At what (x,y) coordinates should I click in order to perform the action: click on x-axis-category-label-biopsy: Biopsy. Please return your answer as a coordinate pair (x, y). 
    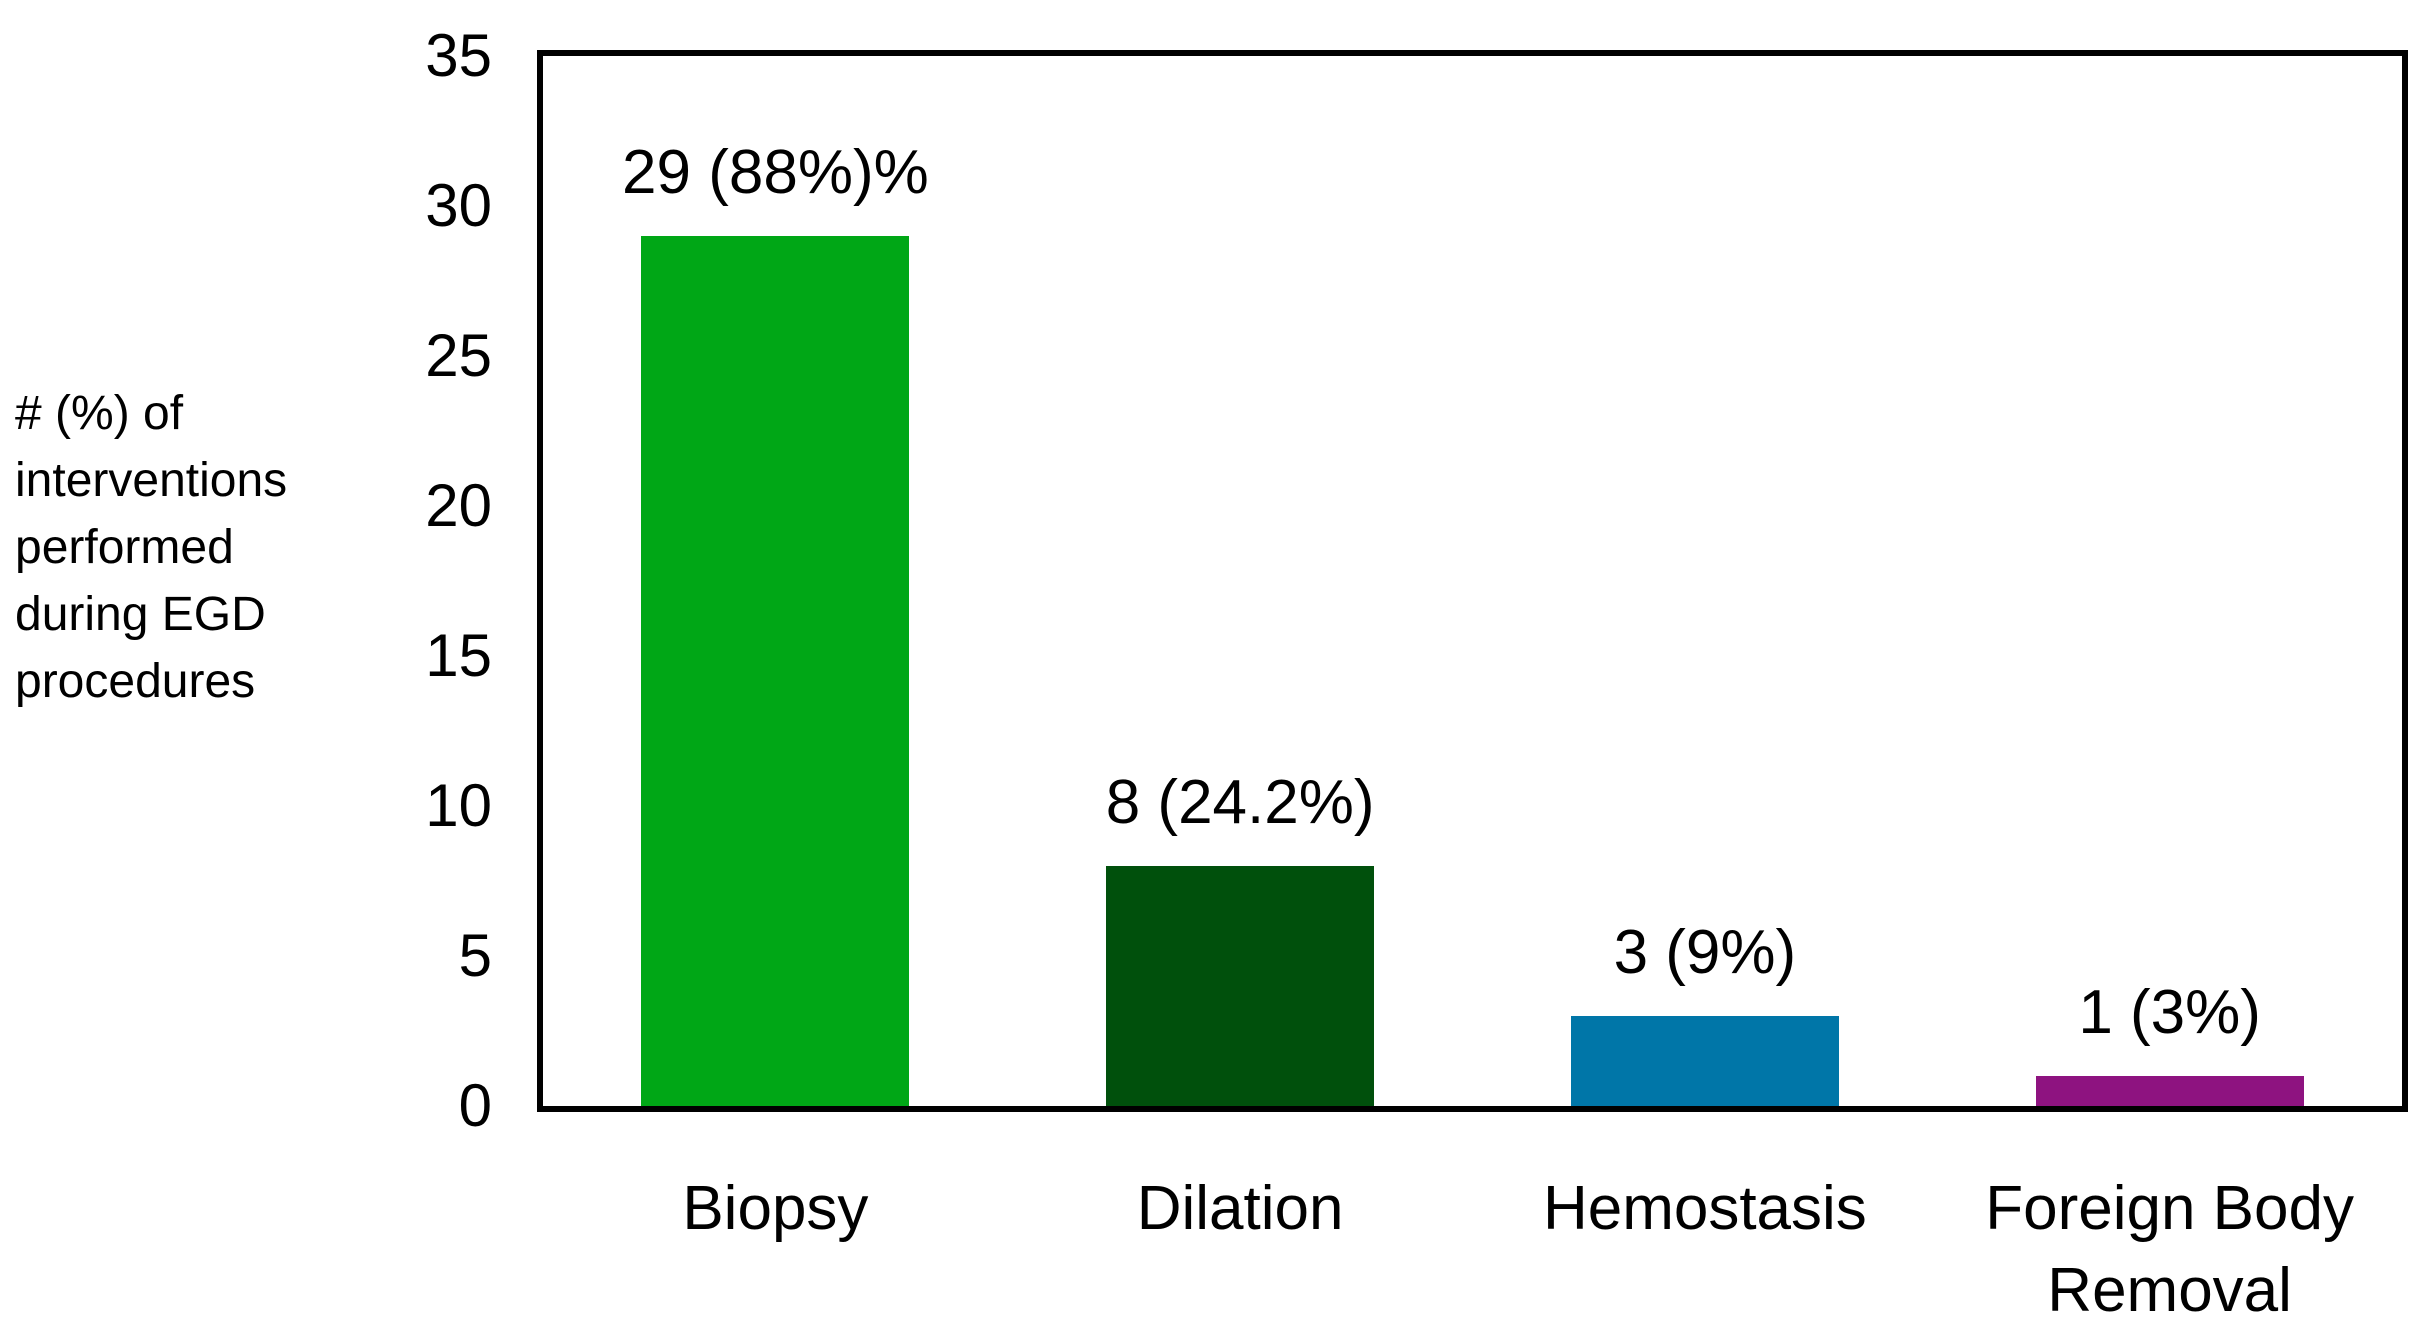
    Looking at the image, I should click on (775, 1208).